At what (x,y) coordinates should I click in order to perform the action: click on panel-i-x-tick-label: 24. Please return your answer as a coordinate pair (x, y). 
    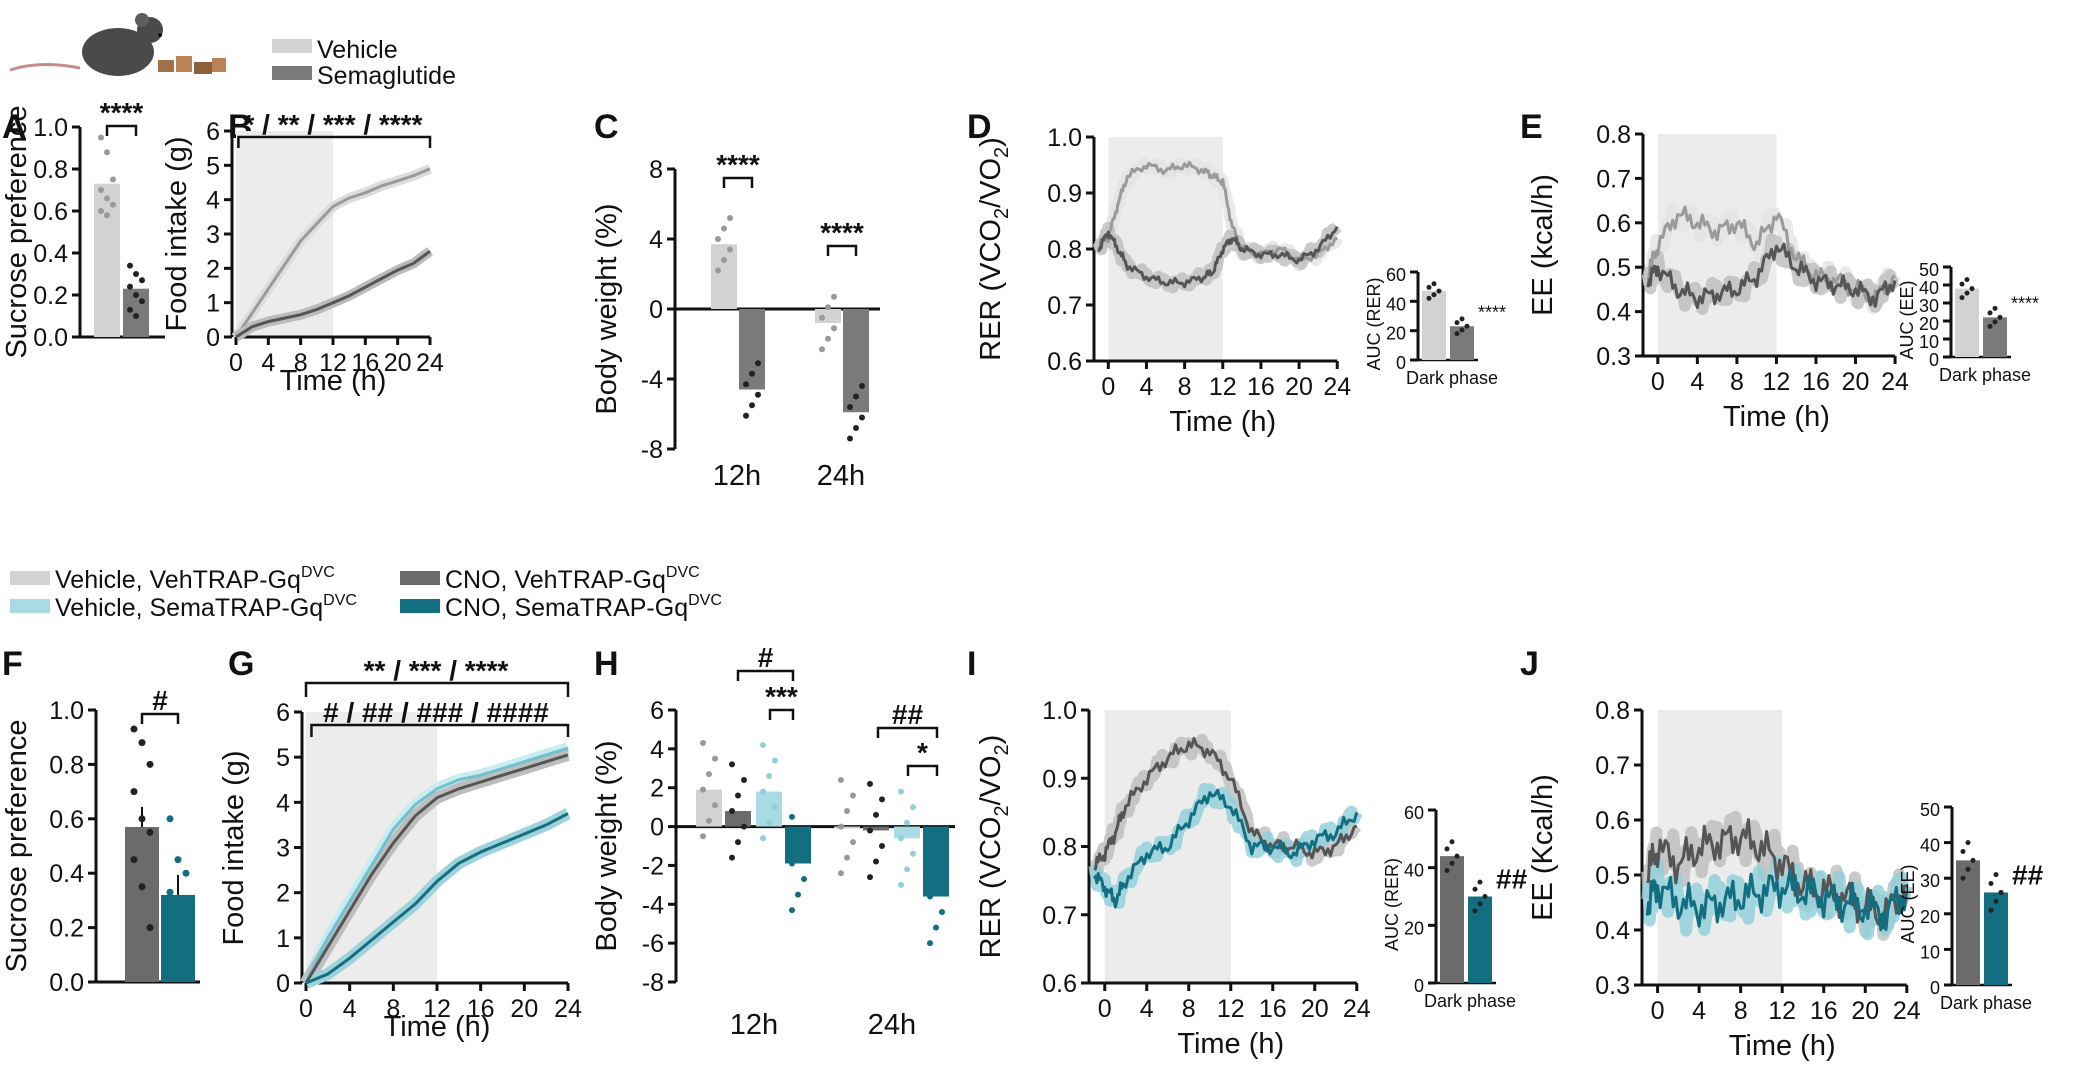
    Looking at the image, I should click on (1357, 1009).